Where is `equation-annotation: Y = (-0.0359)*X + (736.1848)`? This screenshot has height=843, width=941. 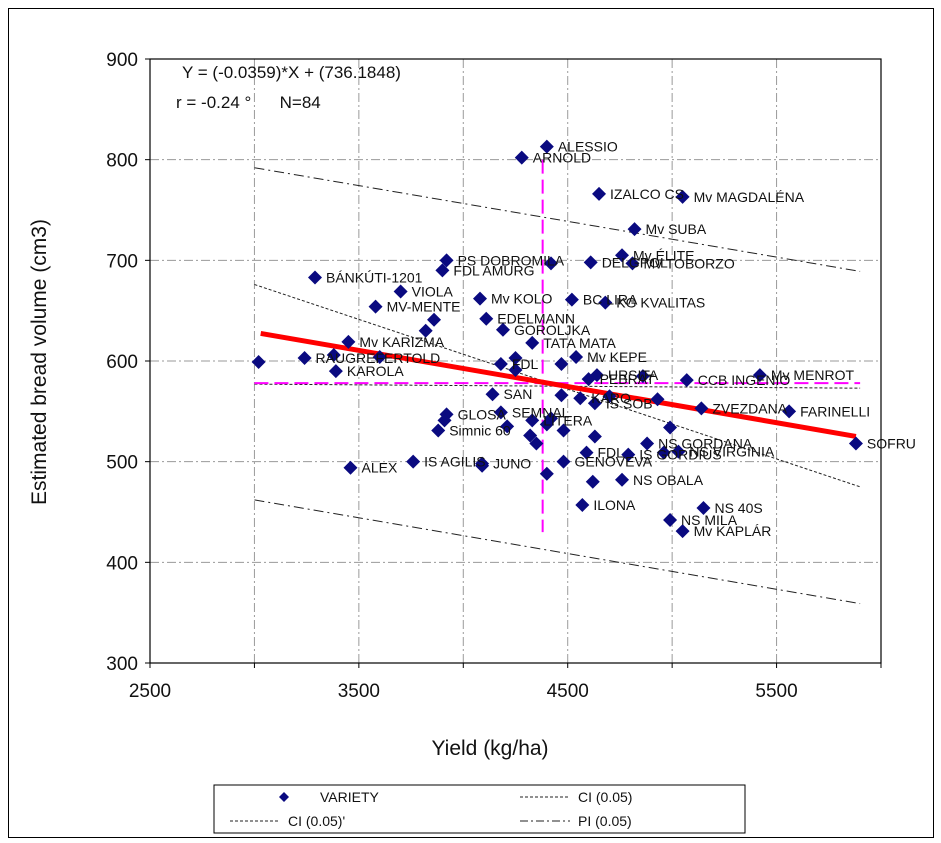
equation-annotation: Y = (-0.0359)*X + (736.1848) is located at coordinates (291, 72).